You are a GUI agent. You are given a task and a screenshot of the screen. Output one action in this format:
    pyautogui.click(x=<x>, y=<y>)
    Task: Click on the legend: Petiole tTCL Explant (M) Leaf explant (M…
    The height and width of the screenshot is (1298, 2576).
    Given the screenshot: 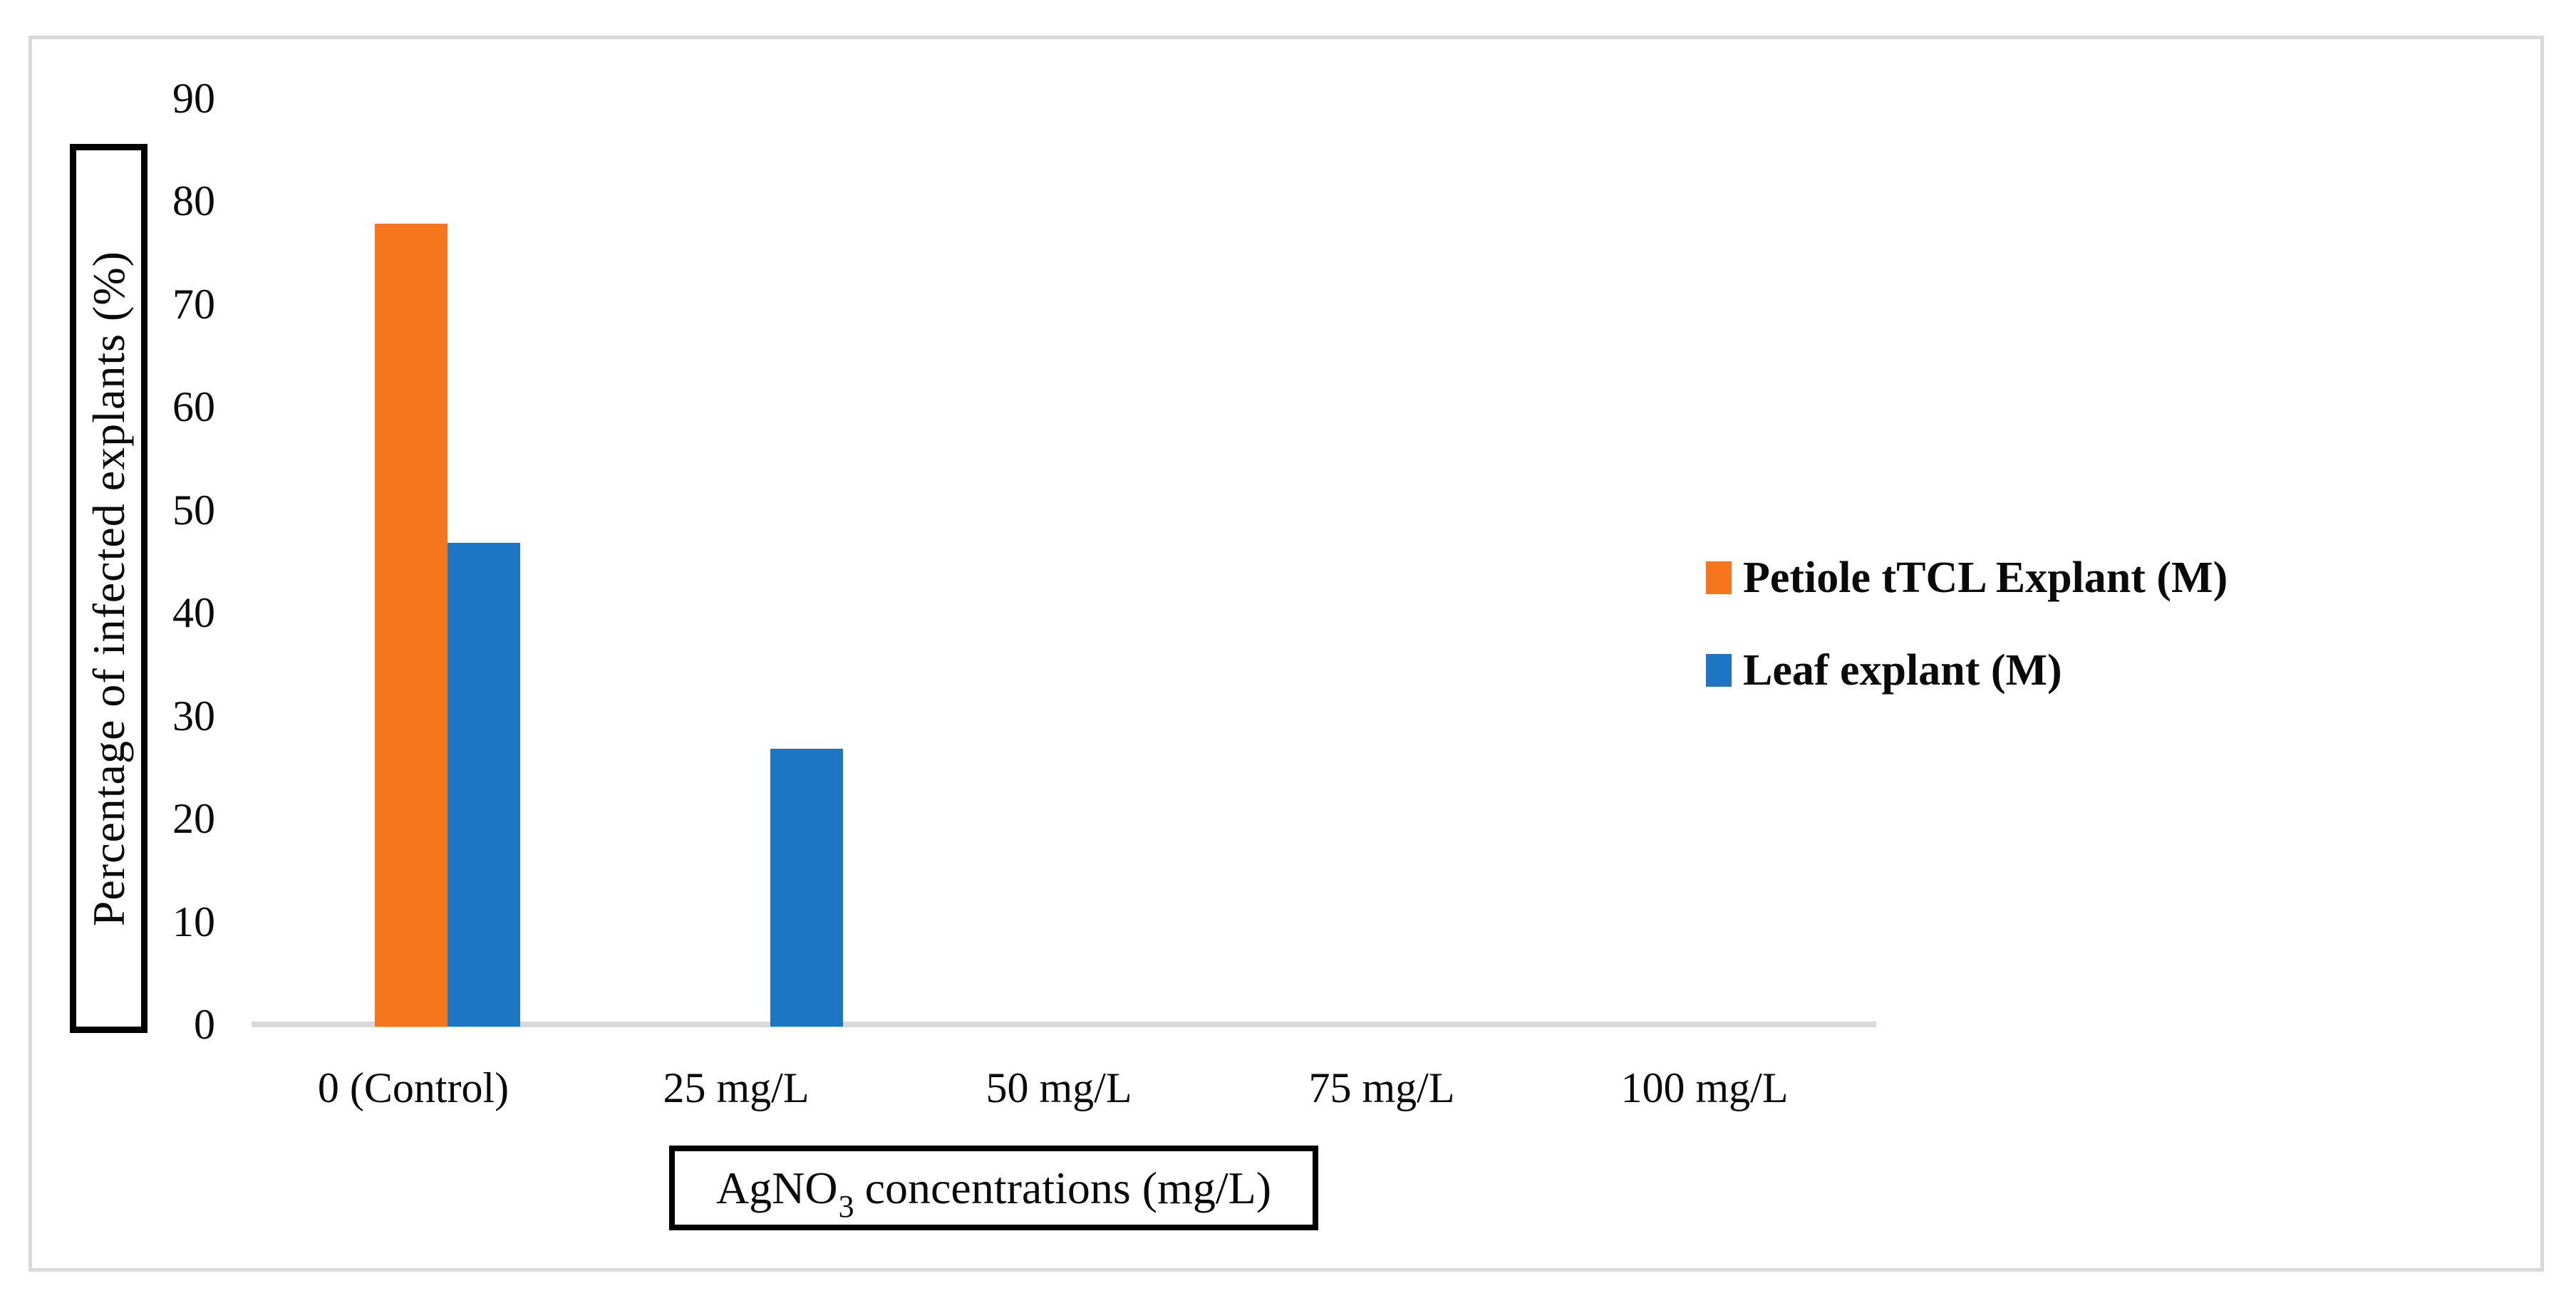 What is the action you would take?
    pyautogui.click(x=1967, y=624)
    